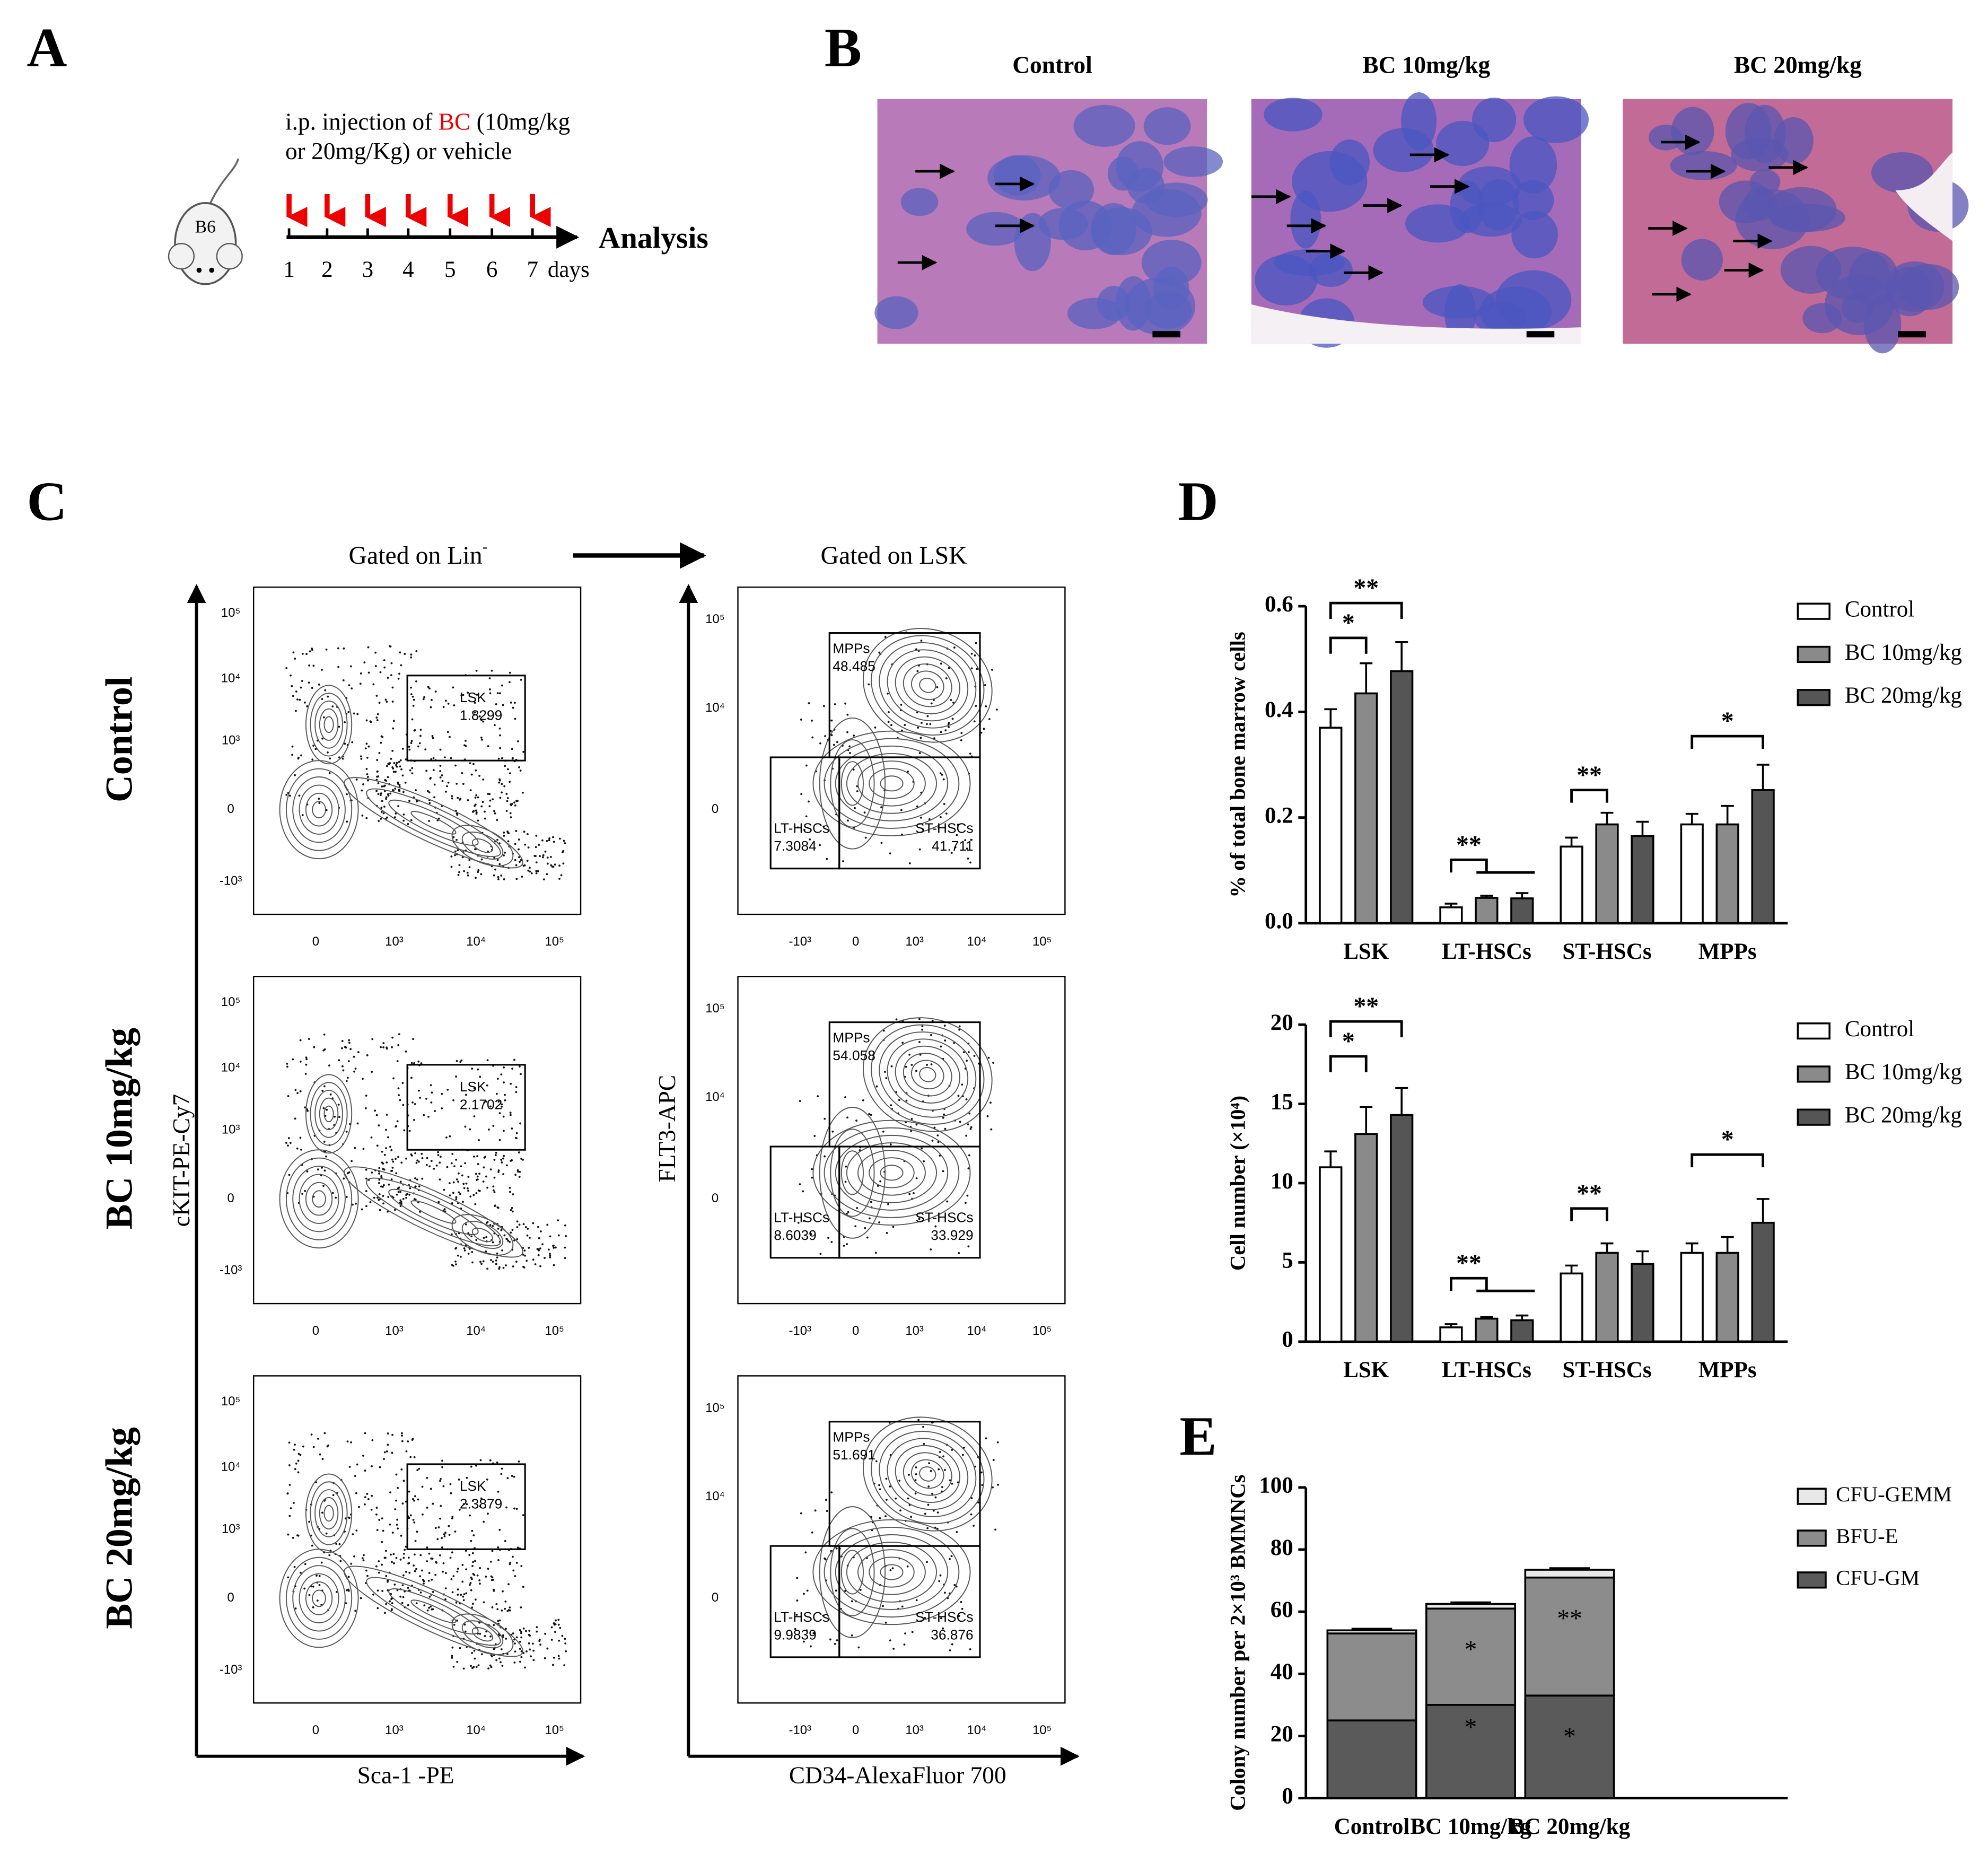 The image size is (1988, 1854). What do you see at coordinates (1276, 1486) in the screenshot?
I see `y-tick-label: 100` at bounding box center [1276, 1486].